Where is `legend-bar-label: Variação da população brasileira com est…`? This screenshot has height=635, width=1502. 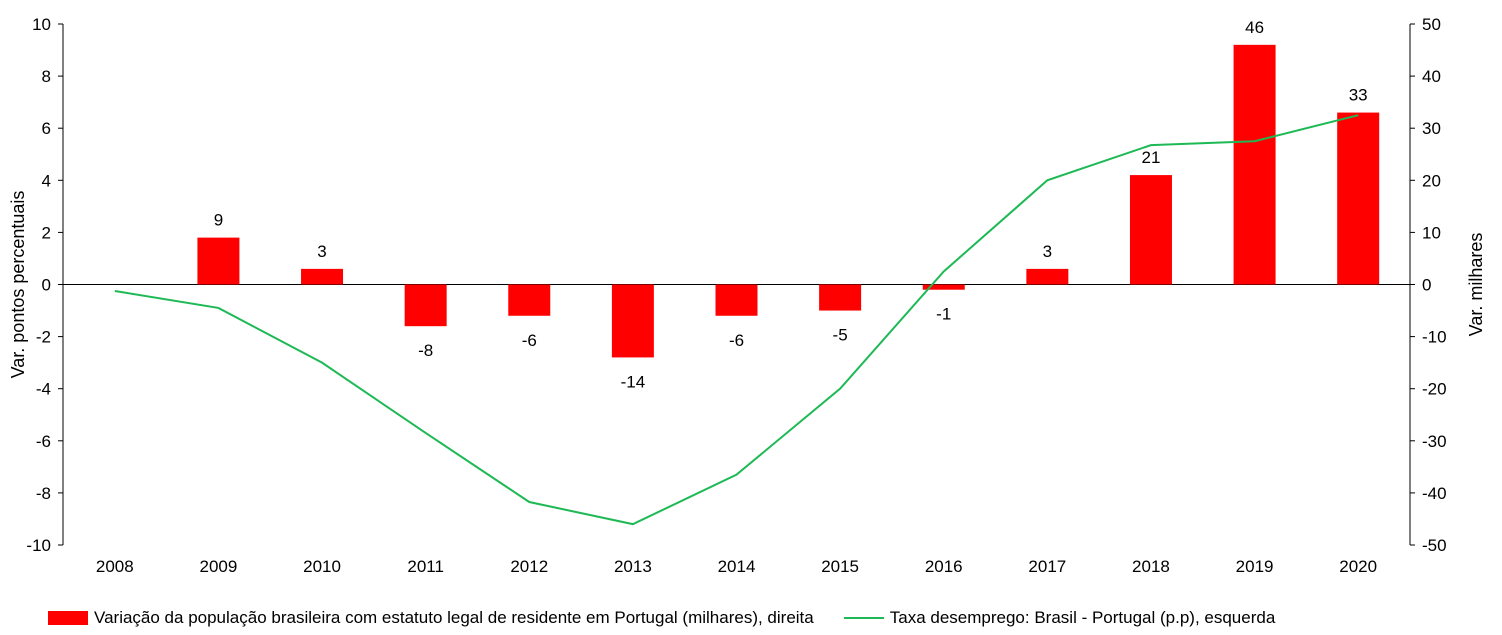
legend-bar-label: Variação da população brasileira com est… is located at coordinates (454, 617).